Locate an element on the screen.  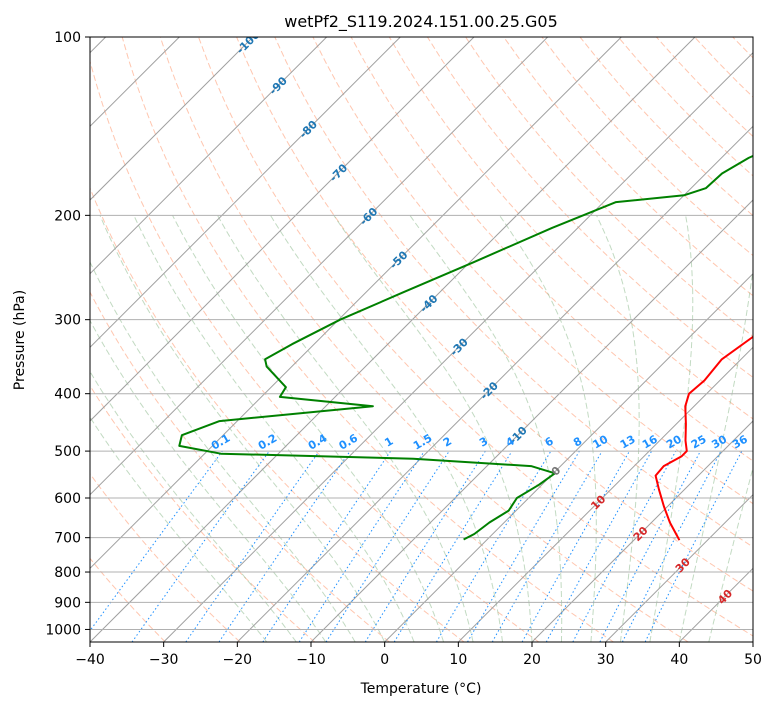
x-tick-label: 20 is located at coordinates (532, 660).